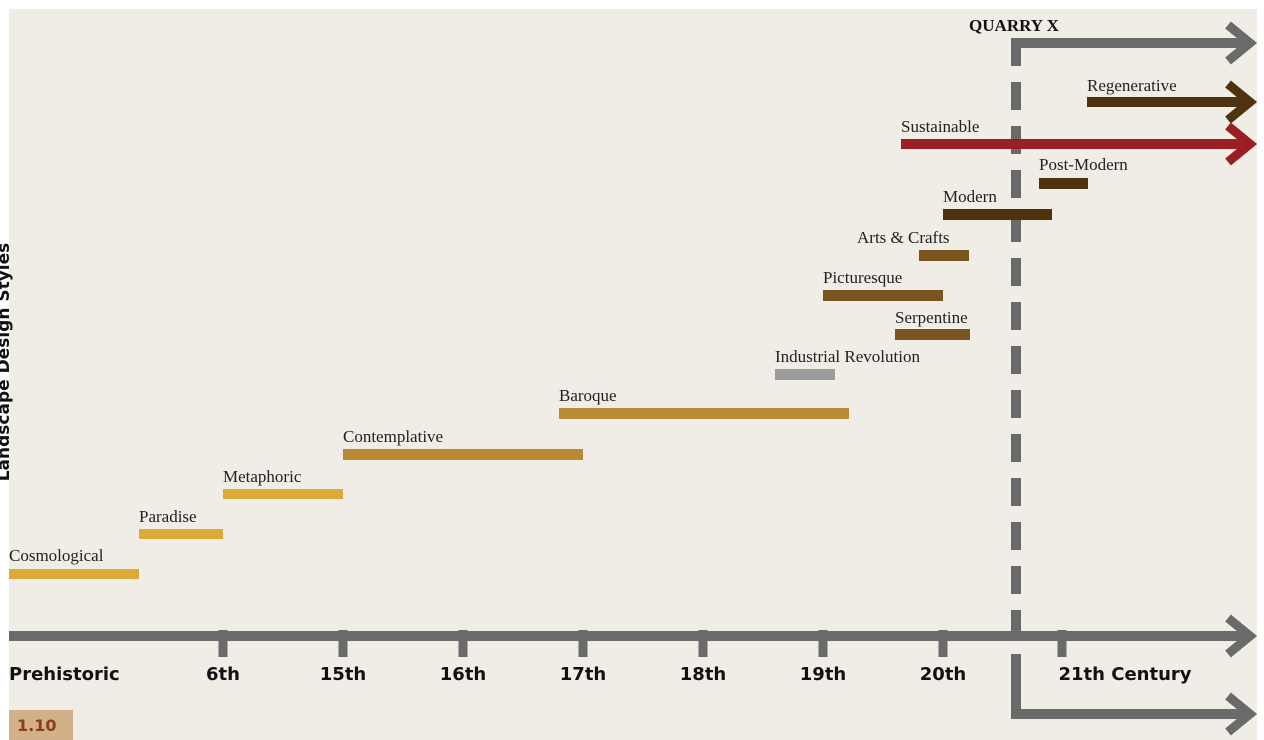 The width and height of the screenshot is (1264, 740). What do you see at coordinates (1063, 183) in the screenshot?
I see `style-bar-post-modern` at bounding box center [1063, 183].